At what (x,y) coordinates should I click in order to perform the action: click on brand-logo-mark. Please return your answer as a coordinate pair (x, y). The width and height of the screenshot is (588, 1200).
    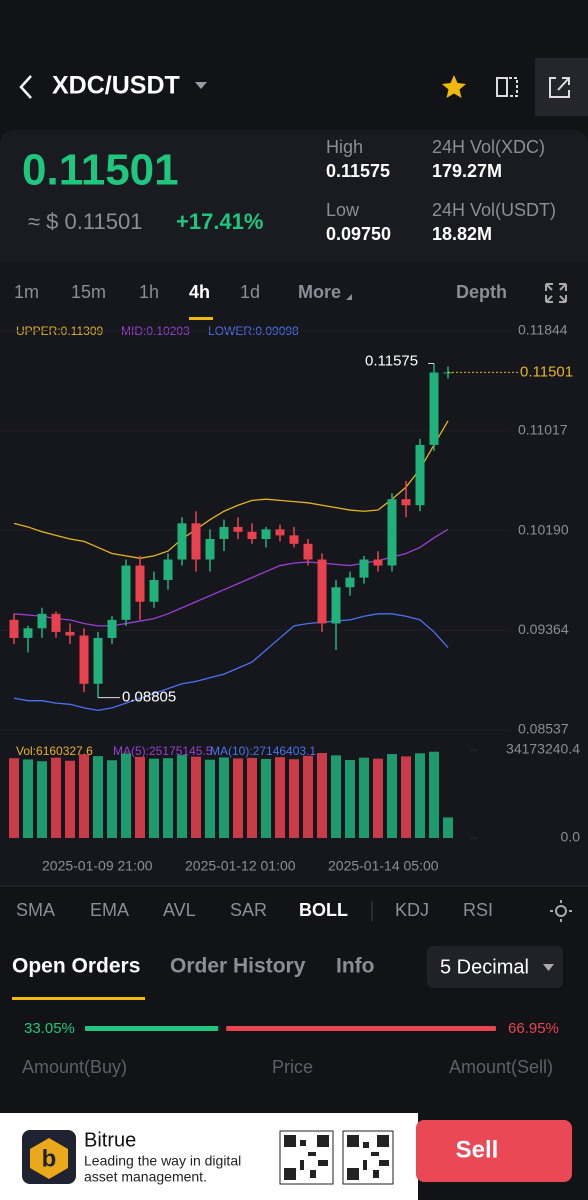
    Looking at the image, I should click on (49, 1158).